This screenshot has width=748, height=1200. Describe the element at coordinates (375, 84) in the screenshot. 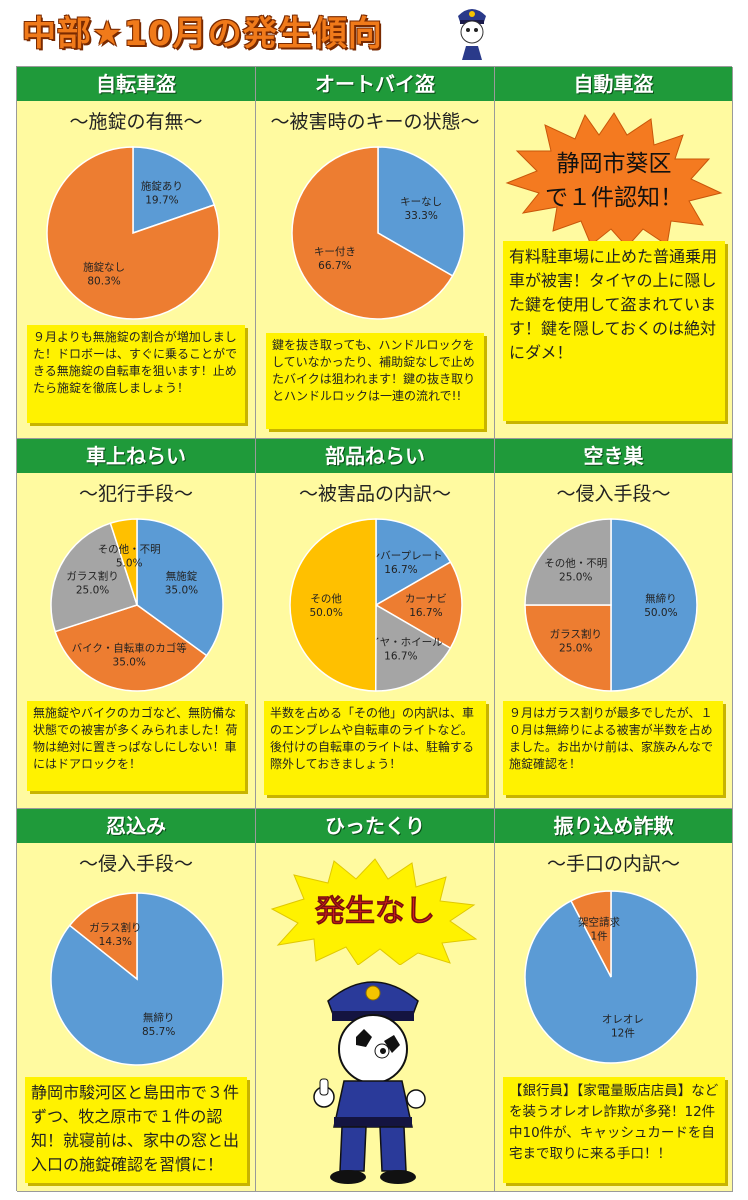

I see `cell-title: オートバイ盗` at that location.